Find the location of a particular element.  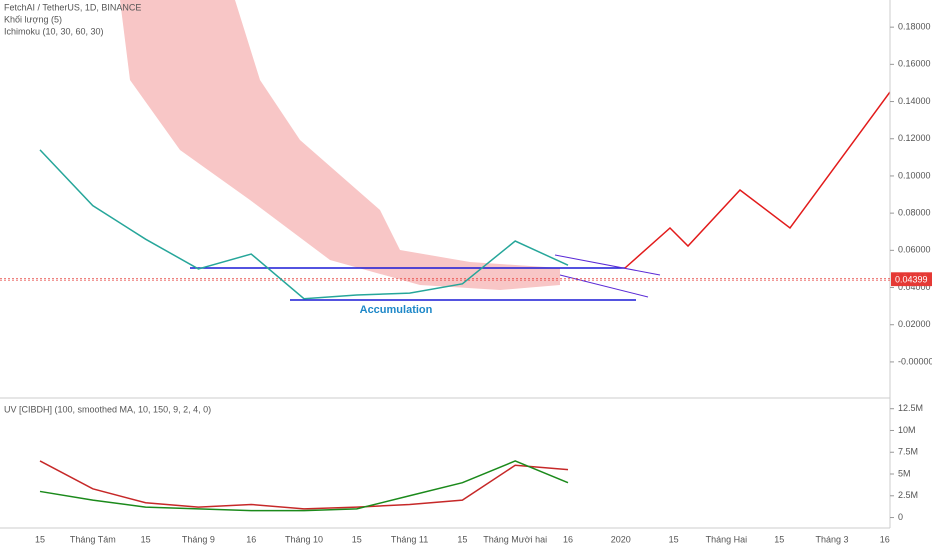

y-tick-label: 5M is located at coordinates (904, 473).